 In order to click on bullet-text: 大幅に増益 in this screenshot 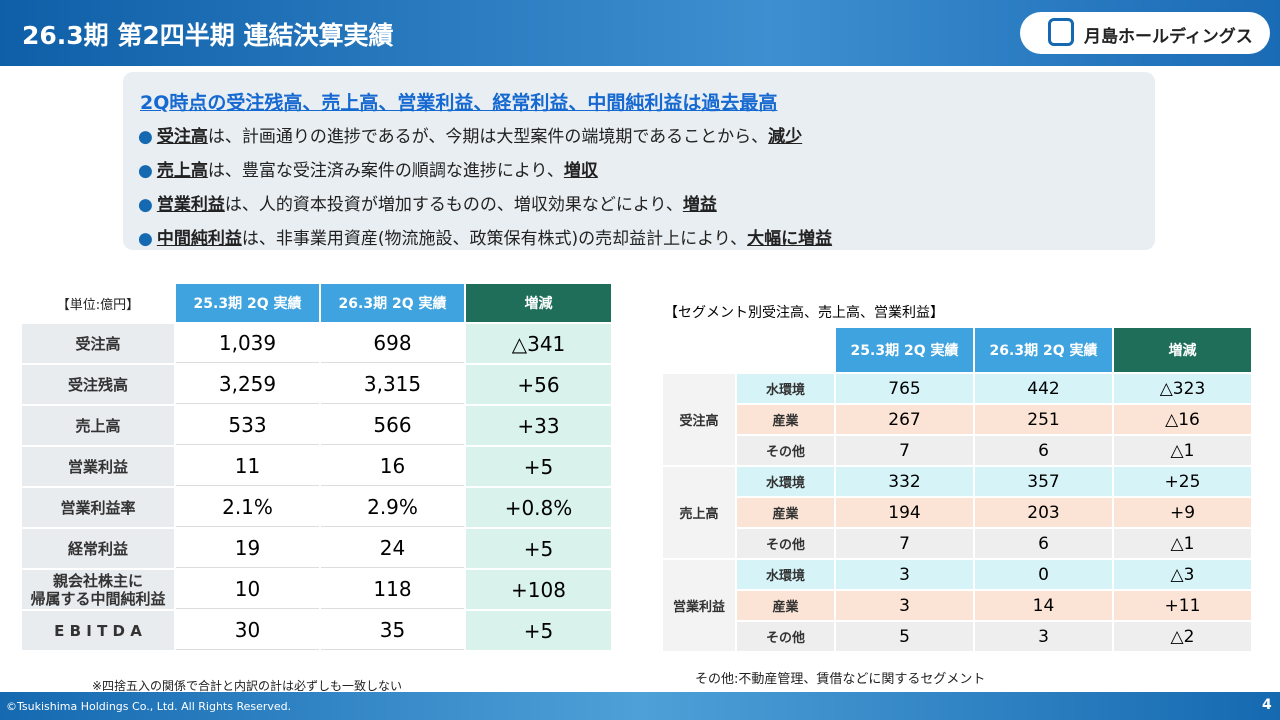, I will do `click(790, 239)`.